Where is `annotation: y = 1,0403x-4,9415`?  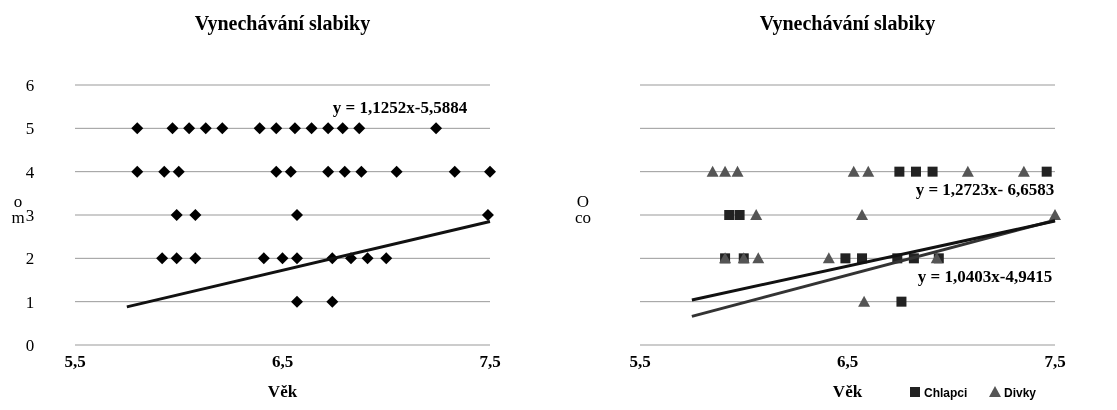
annotation: y = 1,0403x-4,9415 is located at coordinates (985, 276).